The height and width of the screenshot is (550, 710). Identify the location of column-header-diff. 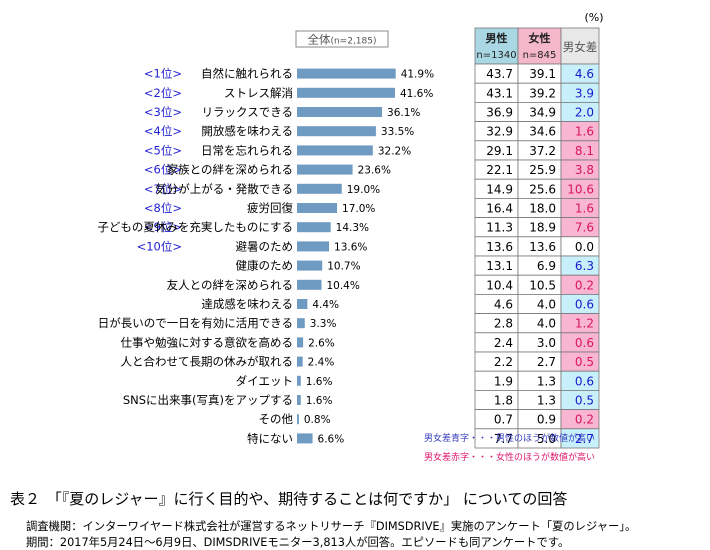
(580, 46).